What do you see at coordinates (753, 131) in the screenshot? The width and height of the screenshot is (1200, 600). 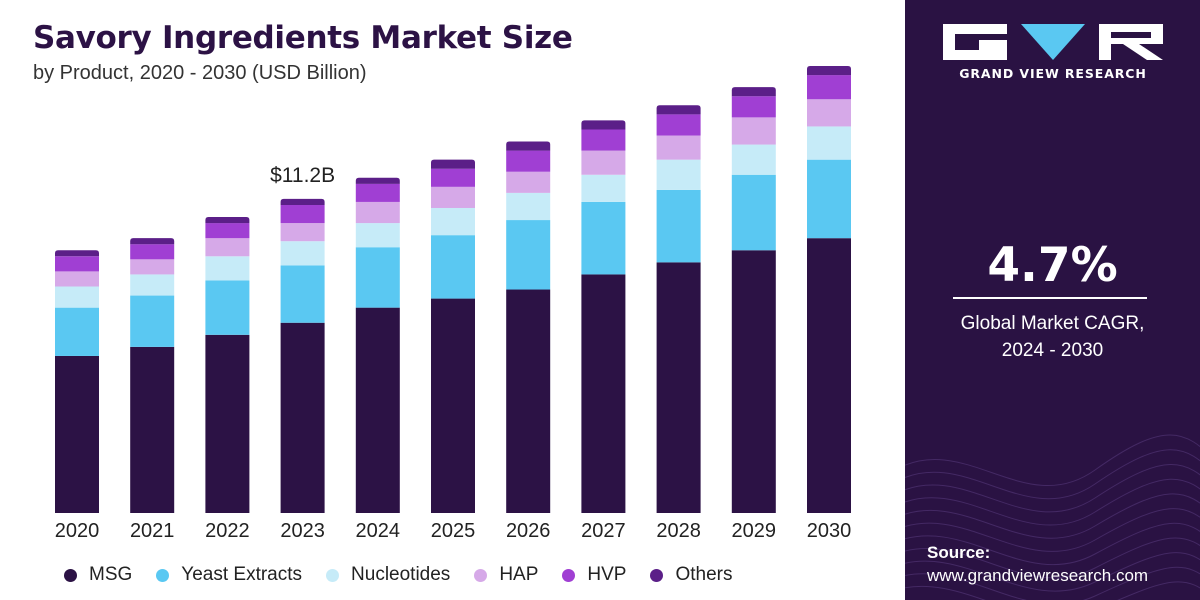 I see `bar-segment-hap-2029` at bounding box center [753, 131].